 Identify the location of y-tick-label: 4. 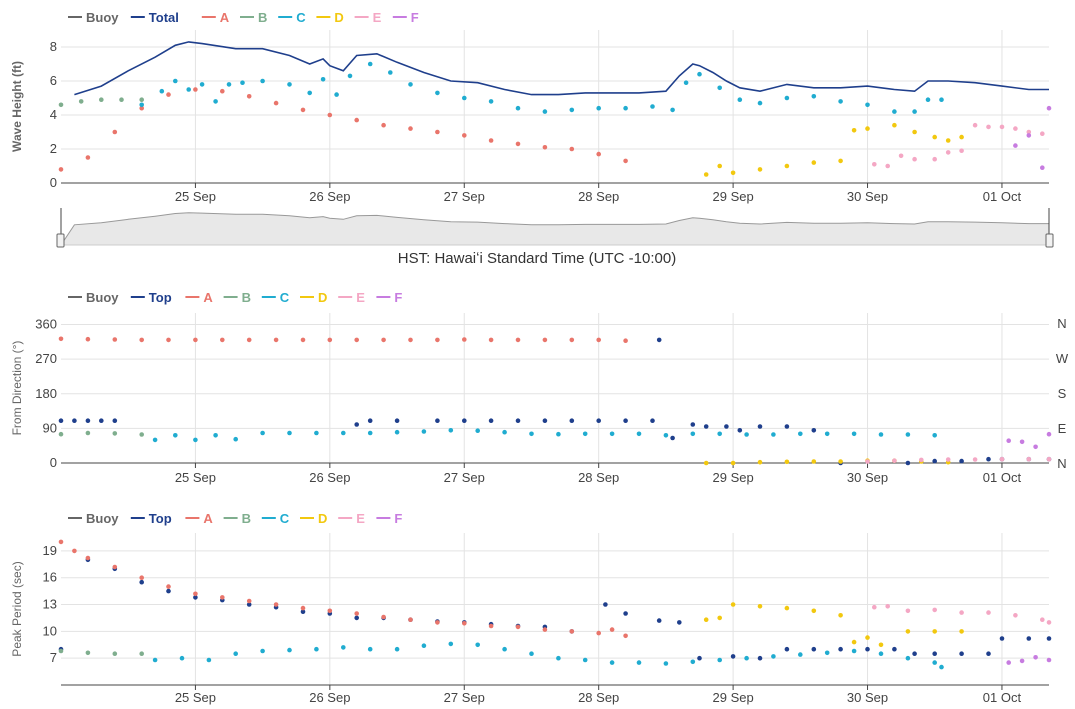
(53, 114).